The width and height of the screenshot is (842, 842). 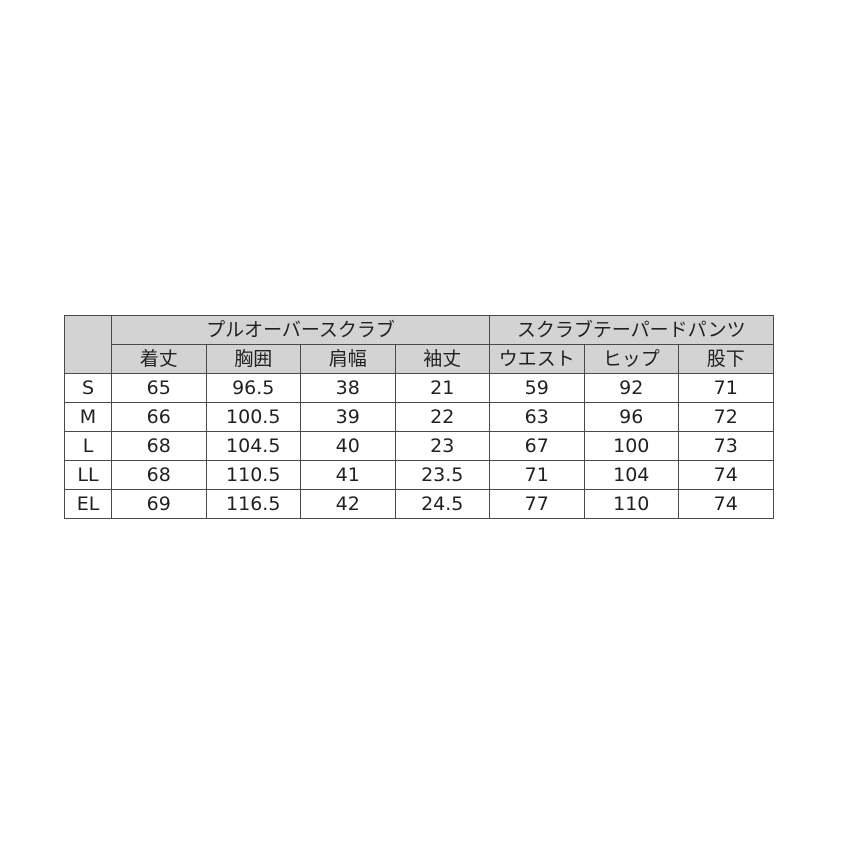 I want to click on table-cell: 69, so click(x=159, y=504).